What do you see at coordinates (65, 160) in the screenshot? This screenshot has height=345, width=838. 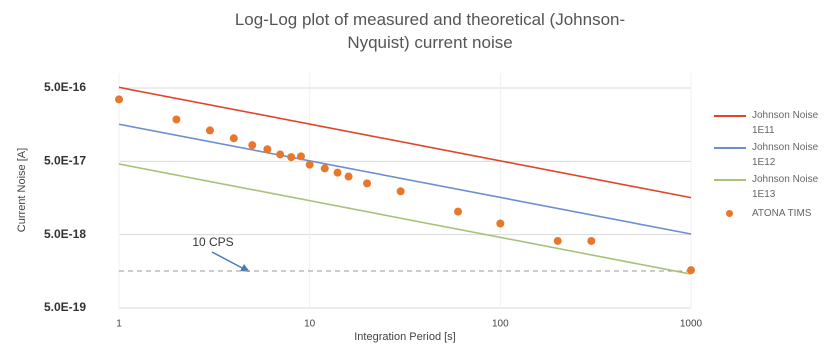 I see `y-tick-label: 5.0E-17` at bounding box center [65, 160].